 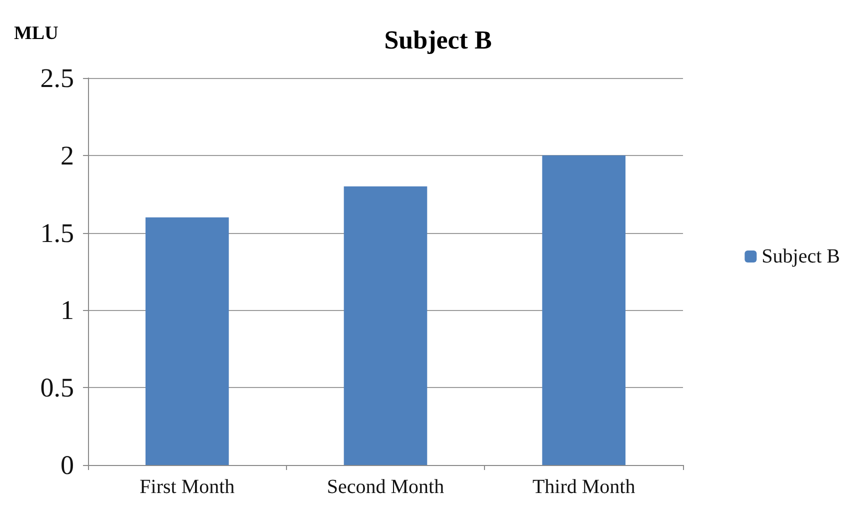 What do you see at coordinates (57, 387) in the screenshot?
I see `y-tick-label: 0.5` at bounding box center [57, 387].